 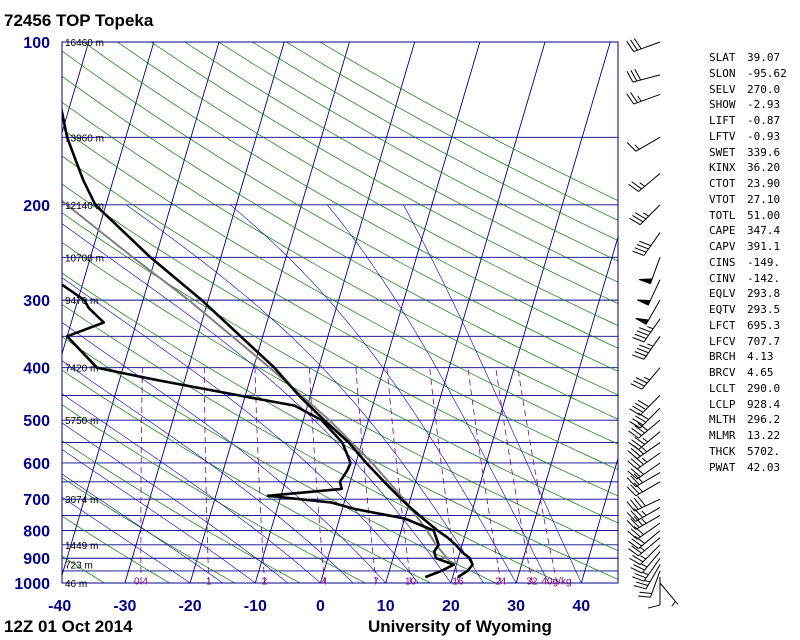 I want to click on index-value: 36.20, so click(x=764, y=168).